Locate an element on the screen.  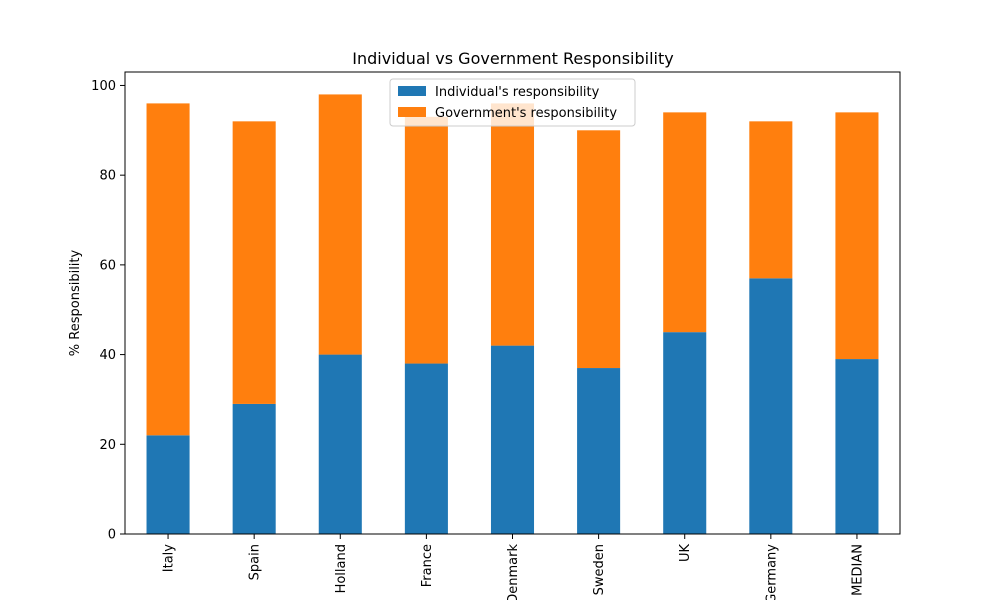
bar-government-spain is located at coordinates (254, 262).